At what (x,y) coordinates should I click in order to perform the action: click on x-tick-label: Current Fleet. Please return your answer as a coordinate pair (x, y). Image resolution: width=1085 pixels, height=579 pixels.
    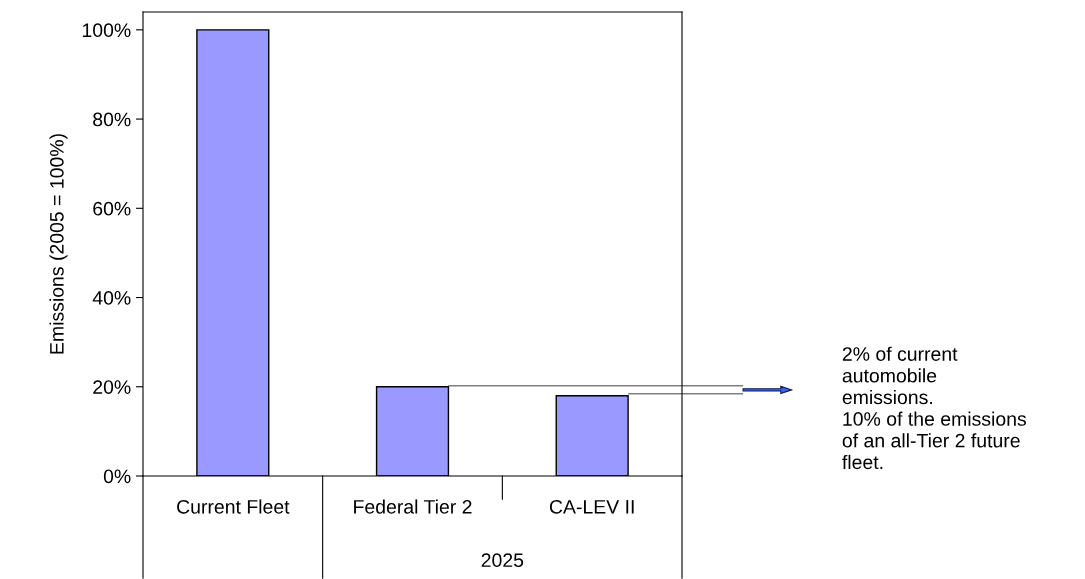
    Looking at the image, I should click on (233, 506).